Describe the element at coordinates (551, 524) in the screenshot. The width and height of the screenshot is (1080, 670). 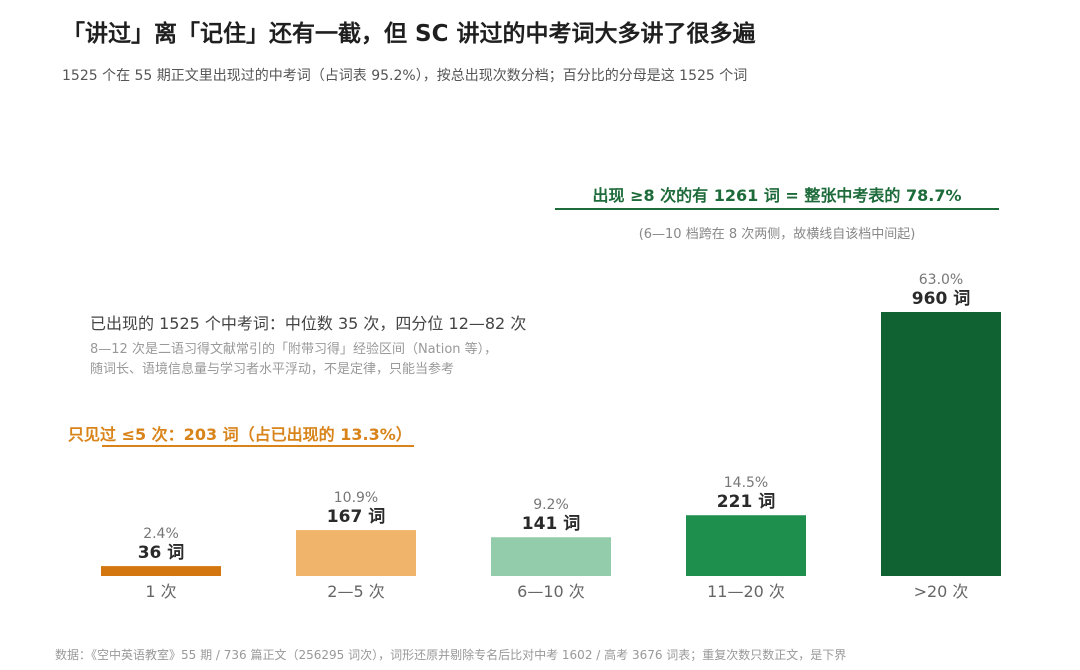
I see `bar-value-label-2: 141 词` at that location.